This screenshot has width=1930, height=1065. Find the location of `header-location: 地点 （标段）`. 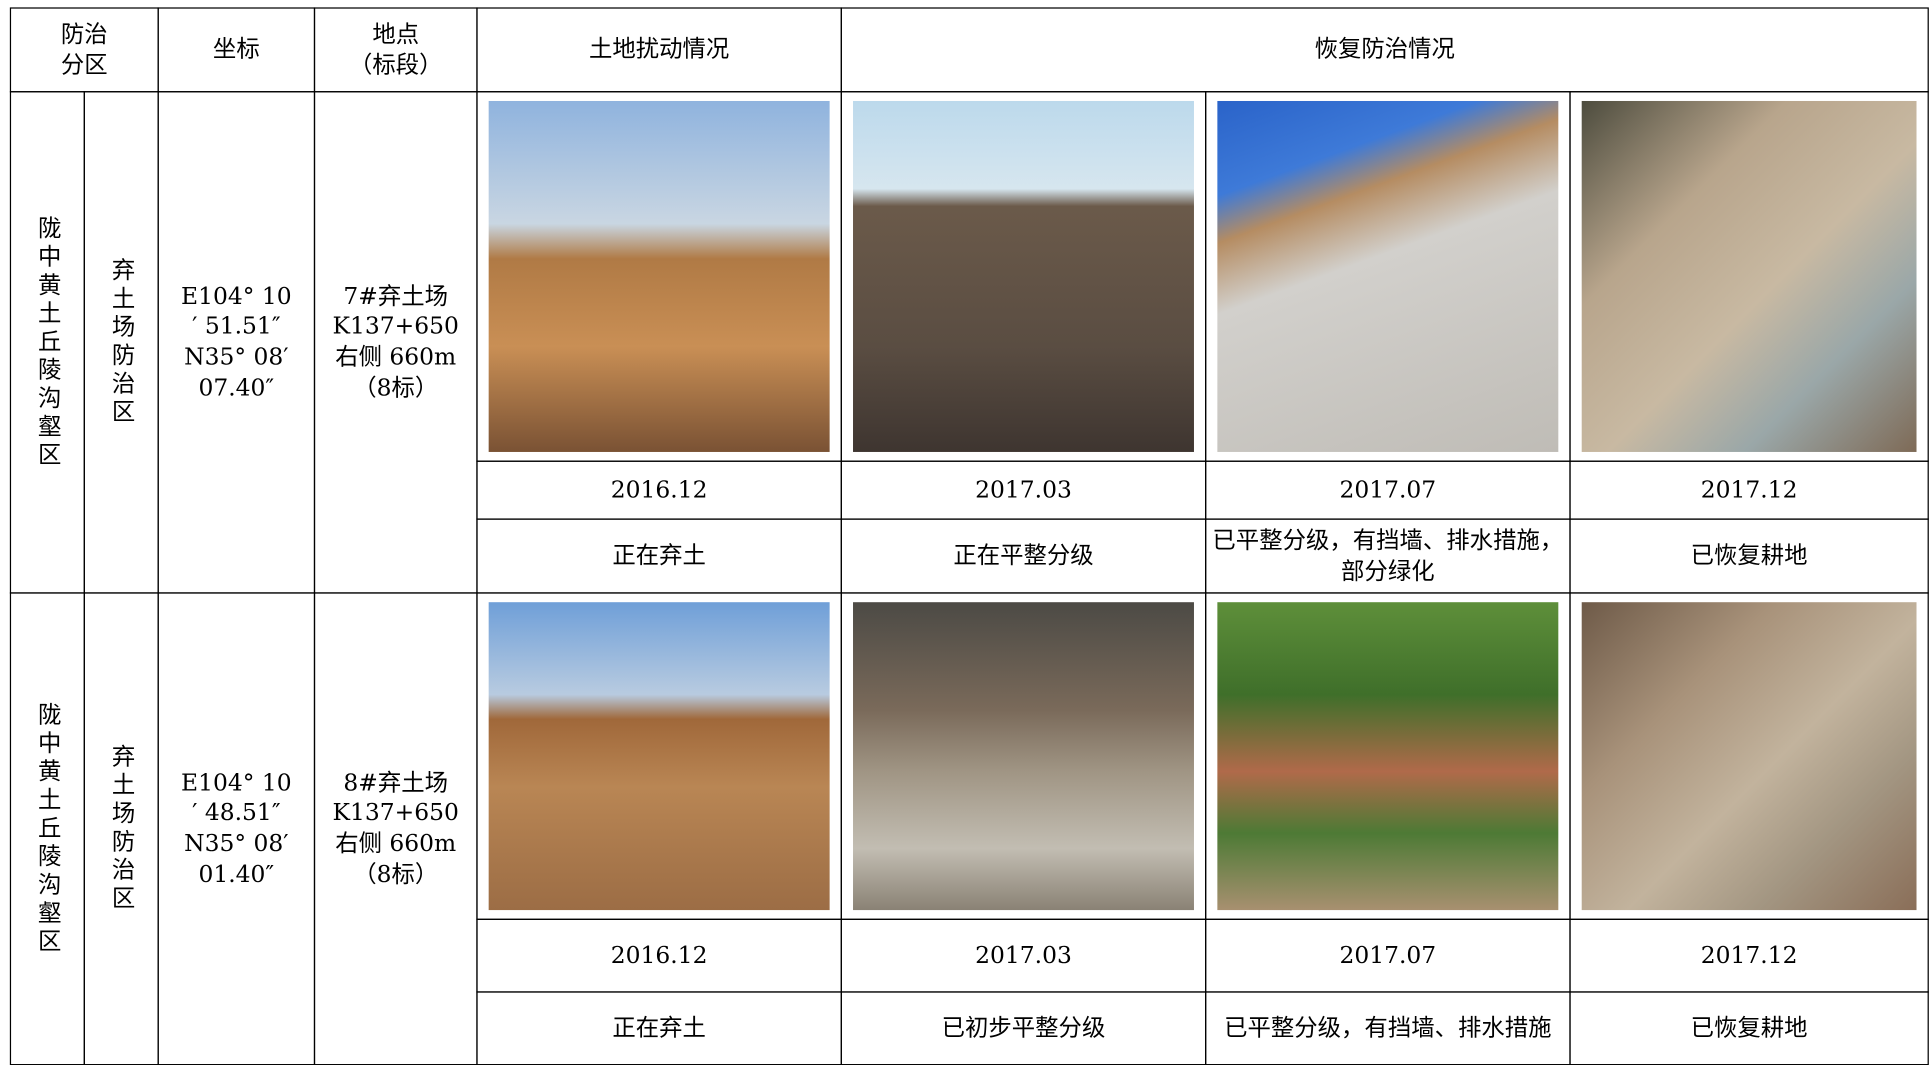

header-location: 地点 （标段） is located at coordinates (395, 50).